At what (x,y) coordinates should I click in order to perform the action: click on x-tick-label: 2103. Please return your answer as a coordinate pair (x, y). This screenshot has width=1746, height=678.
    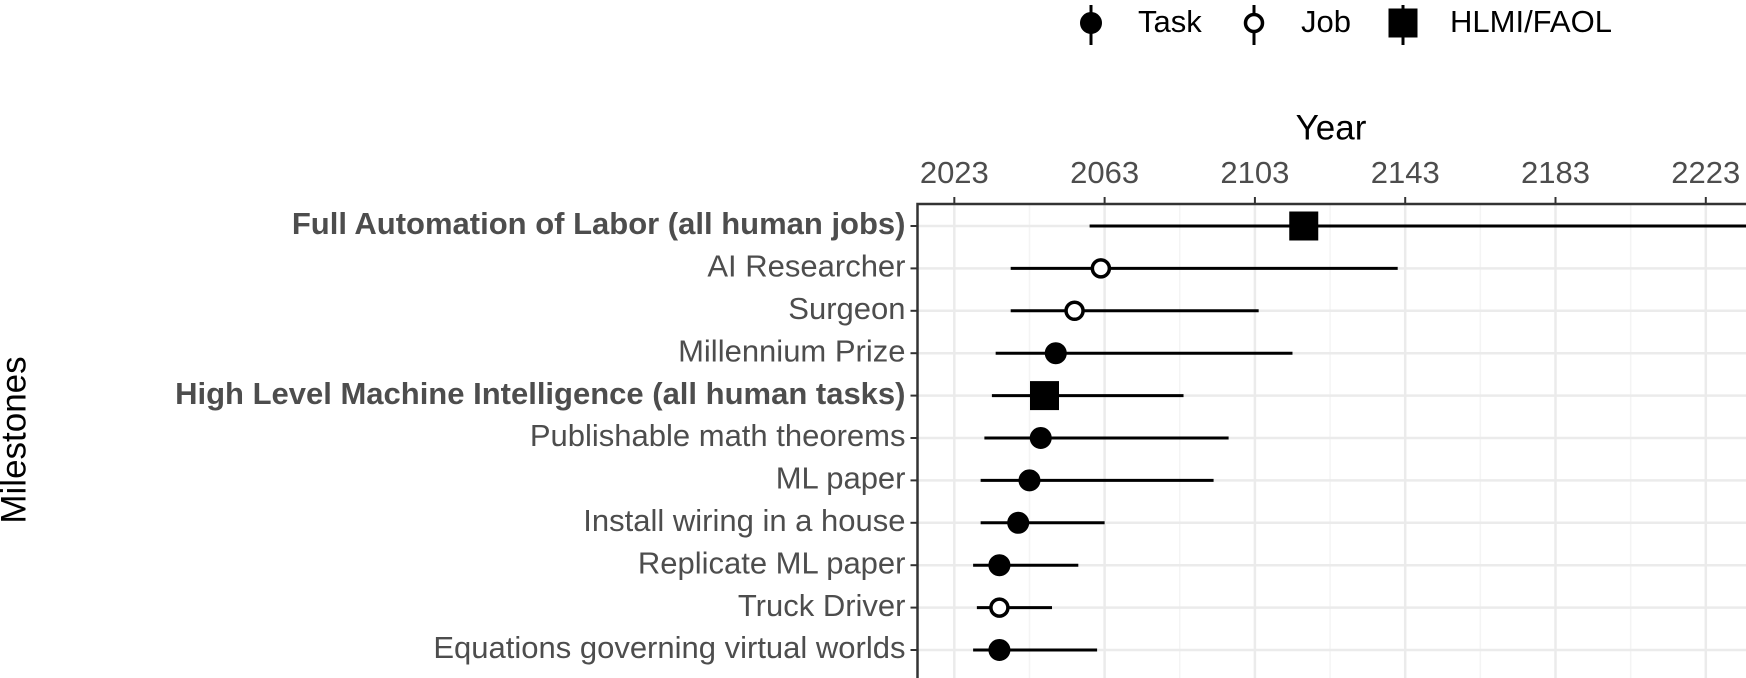
    Looking at the image, I should click on (1254, 172).